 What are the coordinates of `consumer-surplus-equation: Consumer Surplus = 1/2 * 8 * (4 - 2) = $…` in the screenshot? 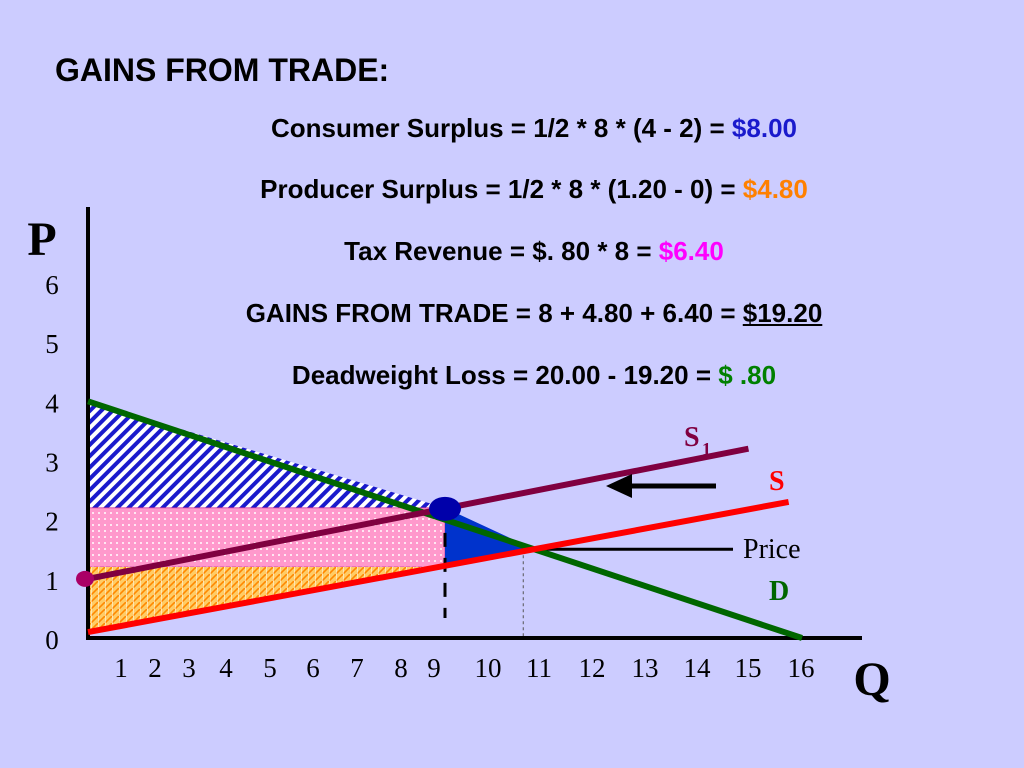 It's located at (533, 128).